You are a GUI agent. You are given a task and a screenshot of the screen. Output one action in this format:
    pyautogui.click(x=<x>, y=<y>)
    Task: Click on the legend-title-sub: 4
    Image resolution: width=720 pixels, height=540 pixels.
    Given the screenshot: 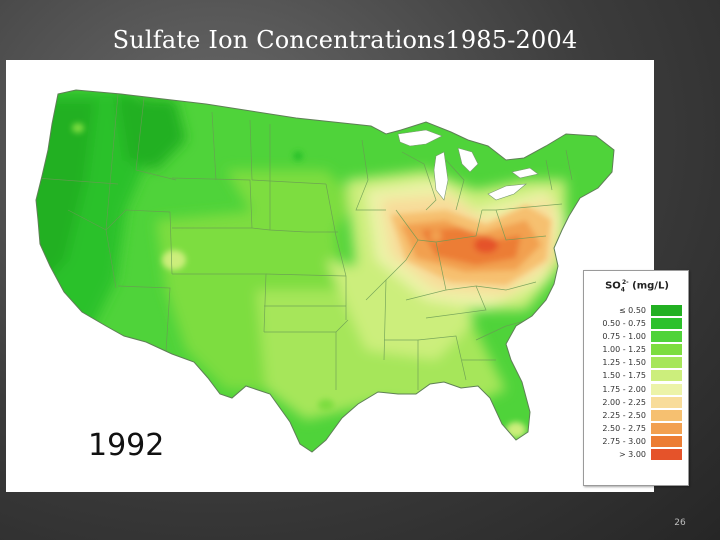 What is the action you would take?
    pyautogui.click(x=622, y=290)
    